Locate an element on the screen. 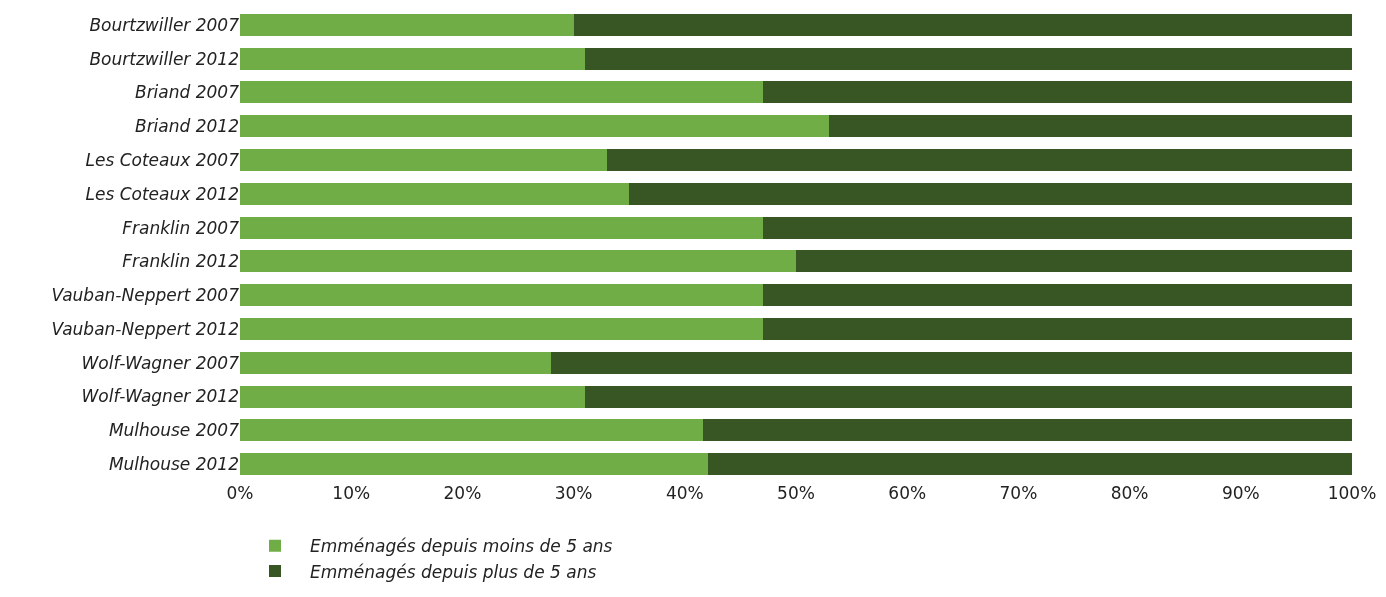  x-tick-label: 0% is located at coordinates (240, 493).